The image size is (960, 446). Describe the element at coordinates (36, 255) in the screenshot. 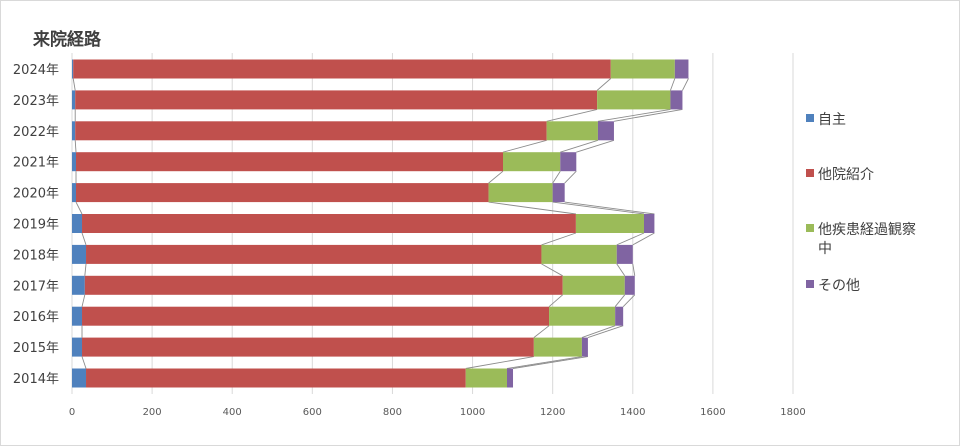

I see `category-label: 2018年` at that location.